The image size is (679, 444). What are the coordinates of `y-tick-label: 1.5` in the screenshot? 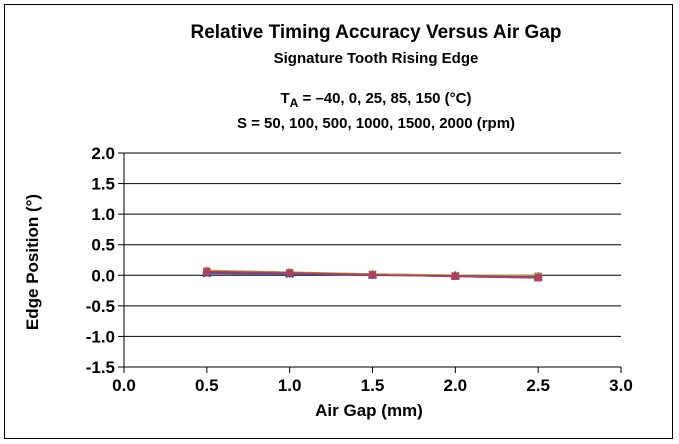 It's located at (103, 184).